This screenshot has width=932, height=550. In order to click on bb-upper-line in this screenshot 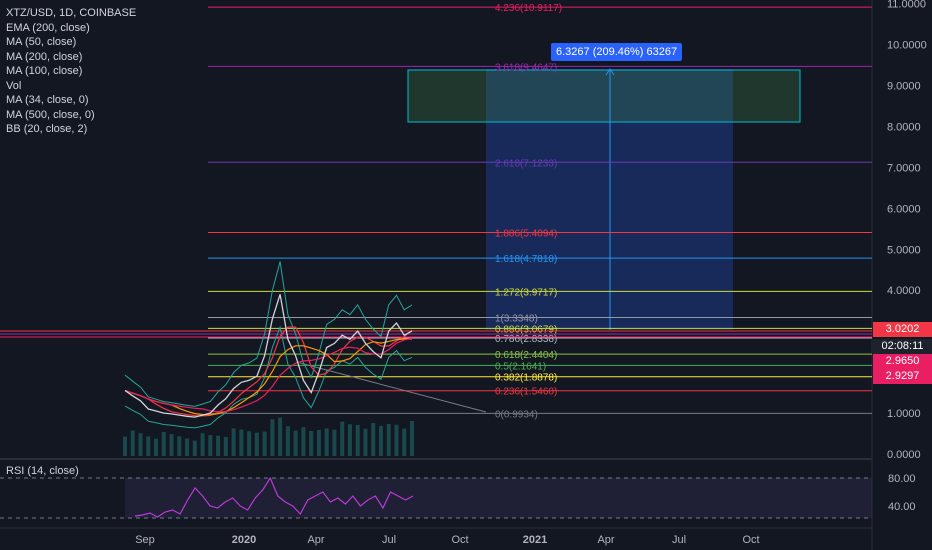, I will do `click(268, 334)`.